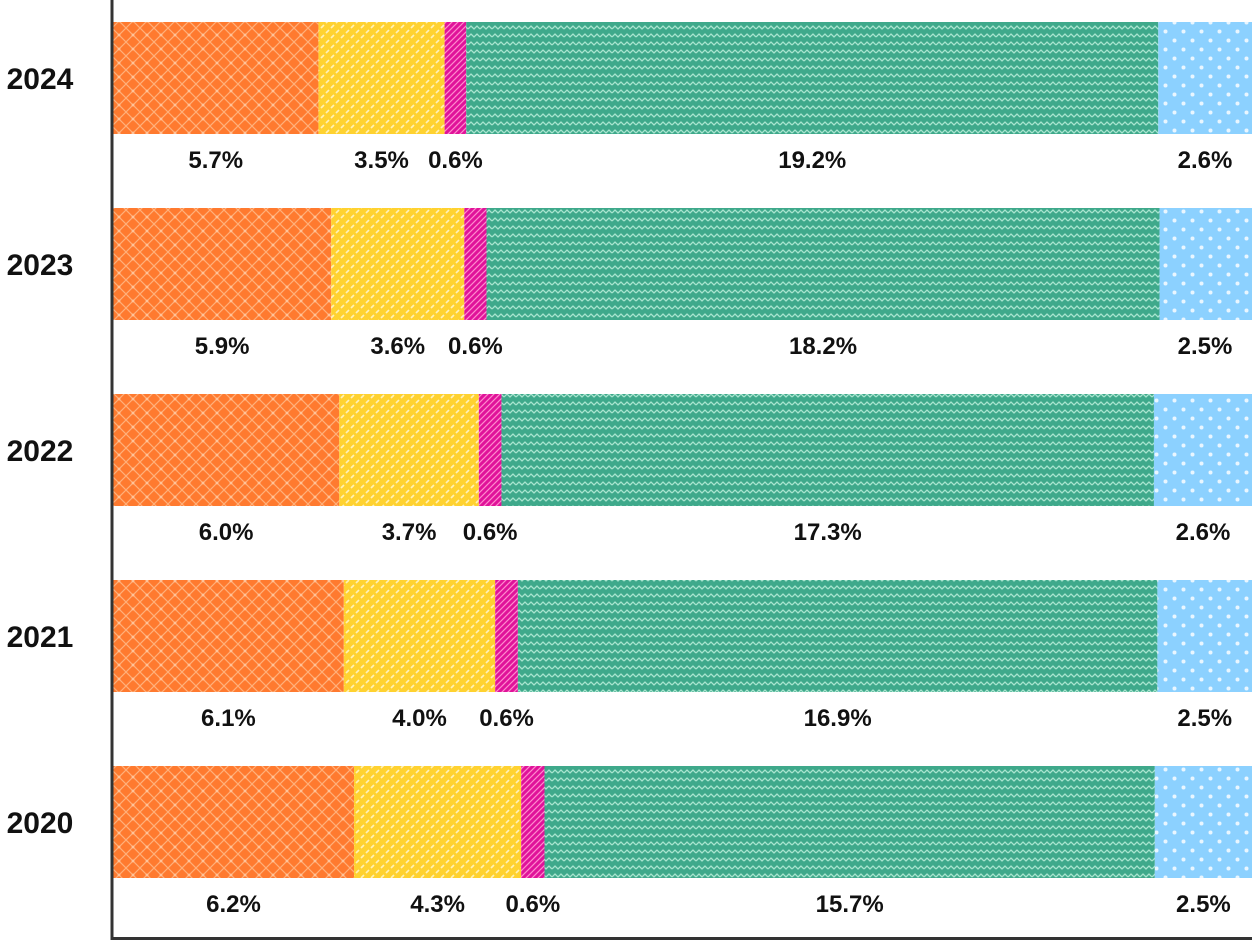 This screenshot has width=1252, height=940. Describe the element at coordinates (532, 904) in the screenshot. I see `value-label-2020-series-3: 0.6%` at that location.